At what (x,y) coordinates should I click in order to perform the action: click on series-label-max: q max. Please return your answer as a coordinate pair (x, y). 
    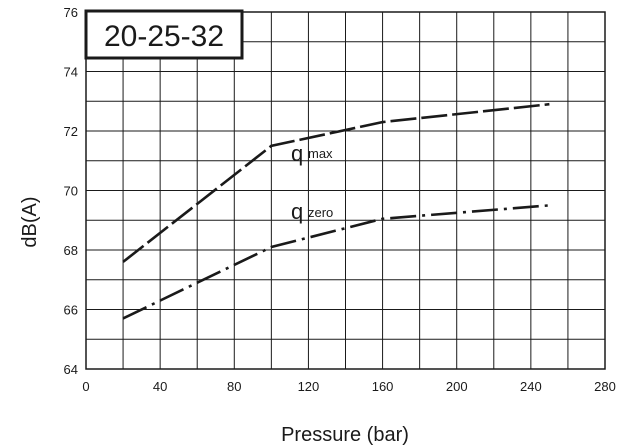
    Looking at the image, I should click on (312, 153).